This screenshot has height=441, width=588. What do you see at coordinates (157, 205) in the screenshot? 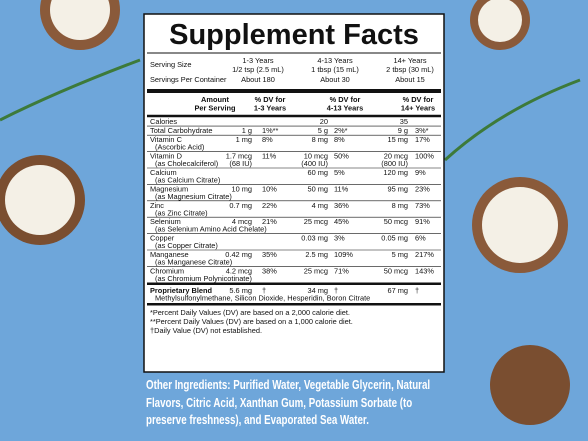
I see `nutrient-name: Zinc` at bounding box center [157, 205].